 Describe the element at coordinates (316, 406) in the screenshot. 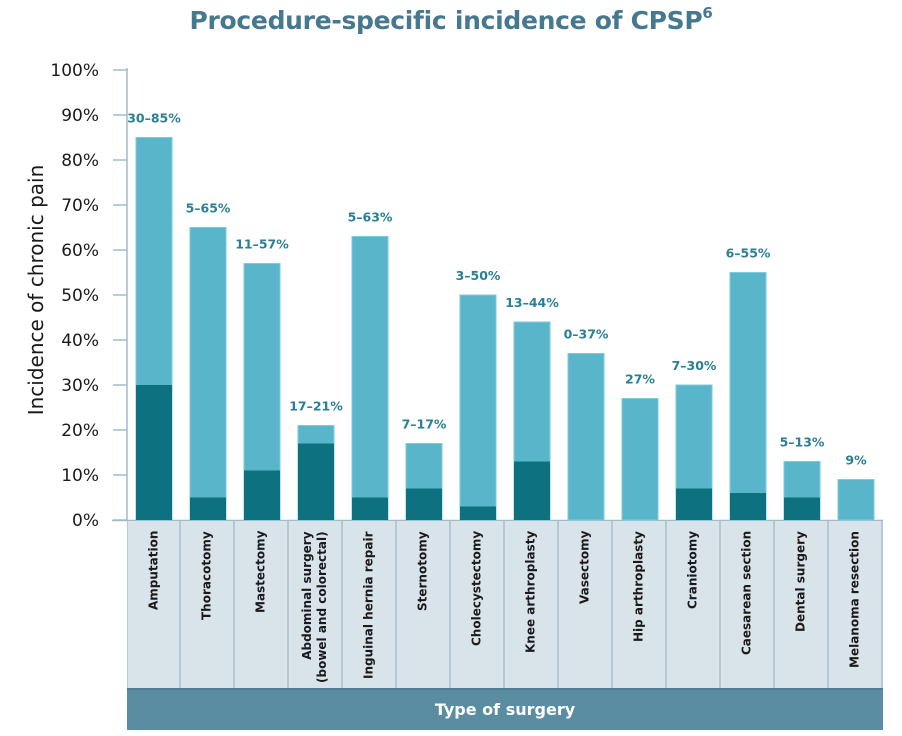

I see `data-label: 17–21%` at that location.